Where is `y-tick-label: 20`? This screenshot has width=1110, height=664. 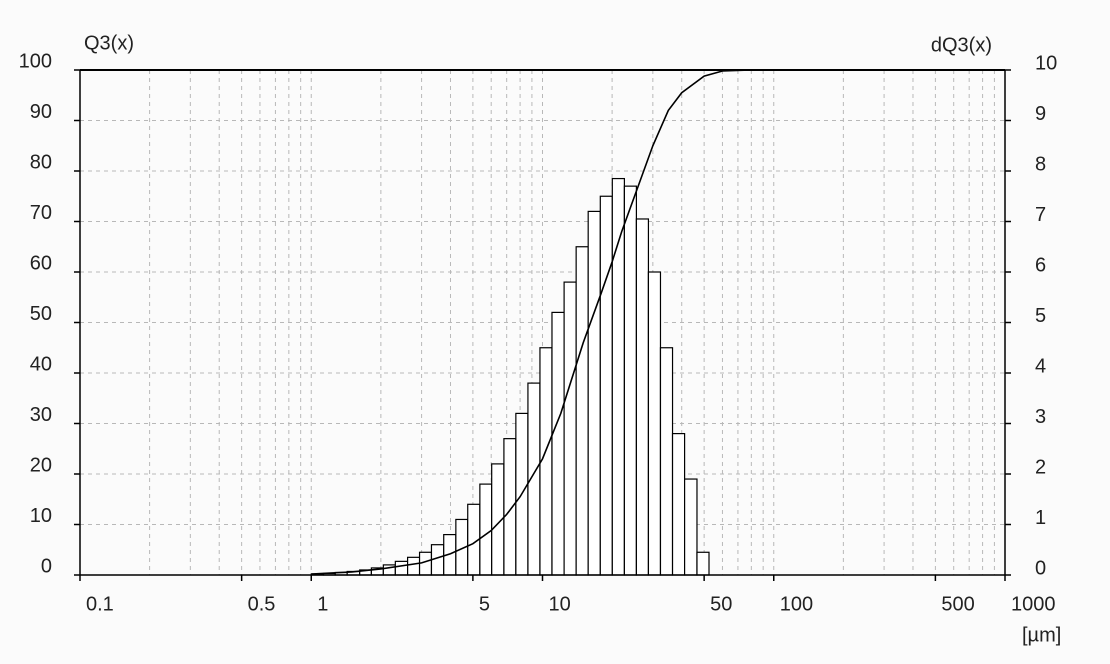
y-tick-label: 20 is located at coordinates (41, 465).